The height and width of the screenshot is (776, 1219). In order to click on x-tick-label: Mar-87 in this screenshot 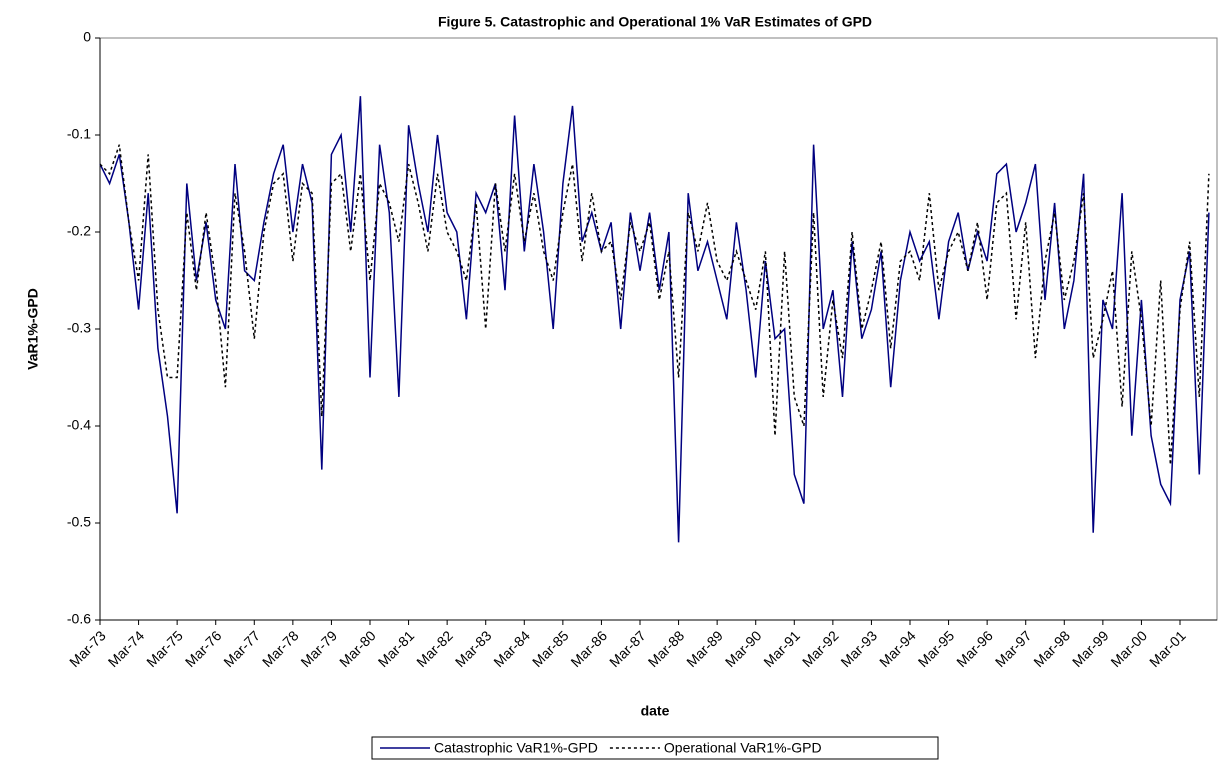, I will do `click(627, 648)`.